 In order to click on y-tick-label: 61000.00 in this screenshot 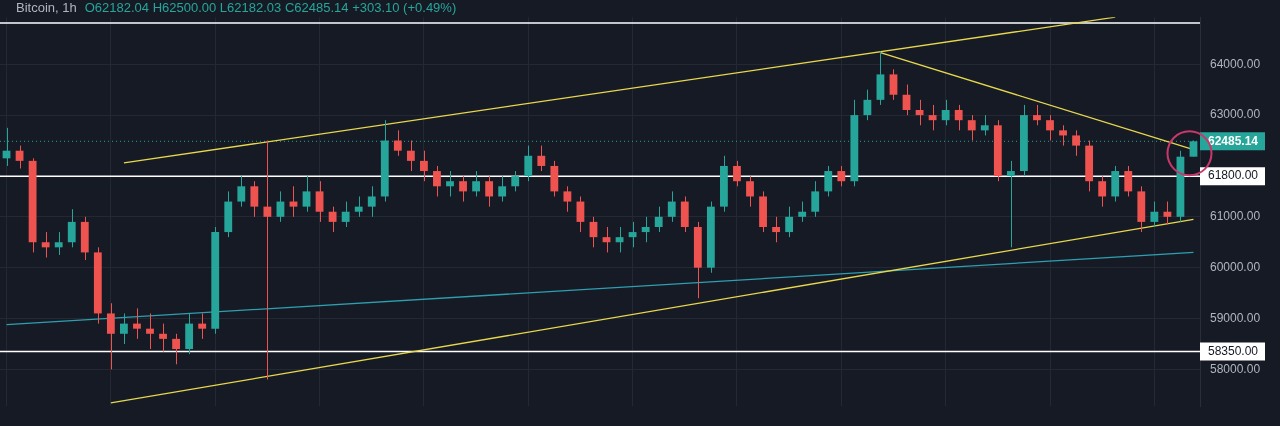, I will do `click(1235, 216)`.